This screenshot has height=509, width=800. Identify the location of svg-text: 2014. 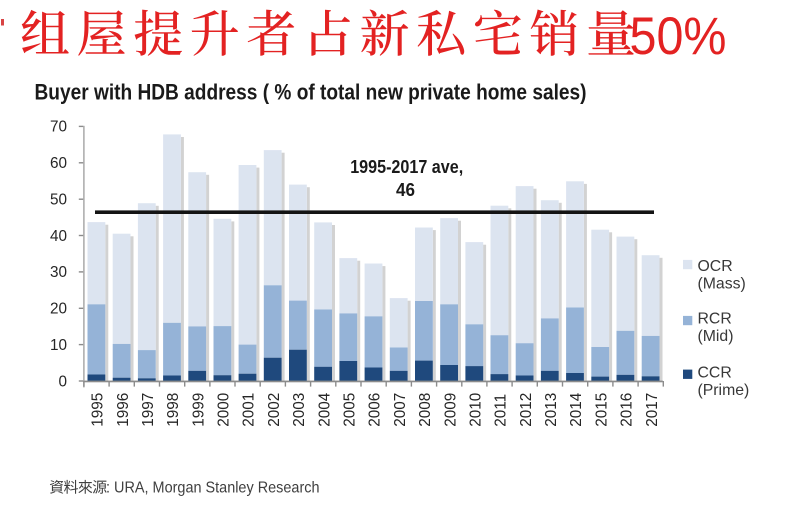
(576, 409).